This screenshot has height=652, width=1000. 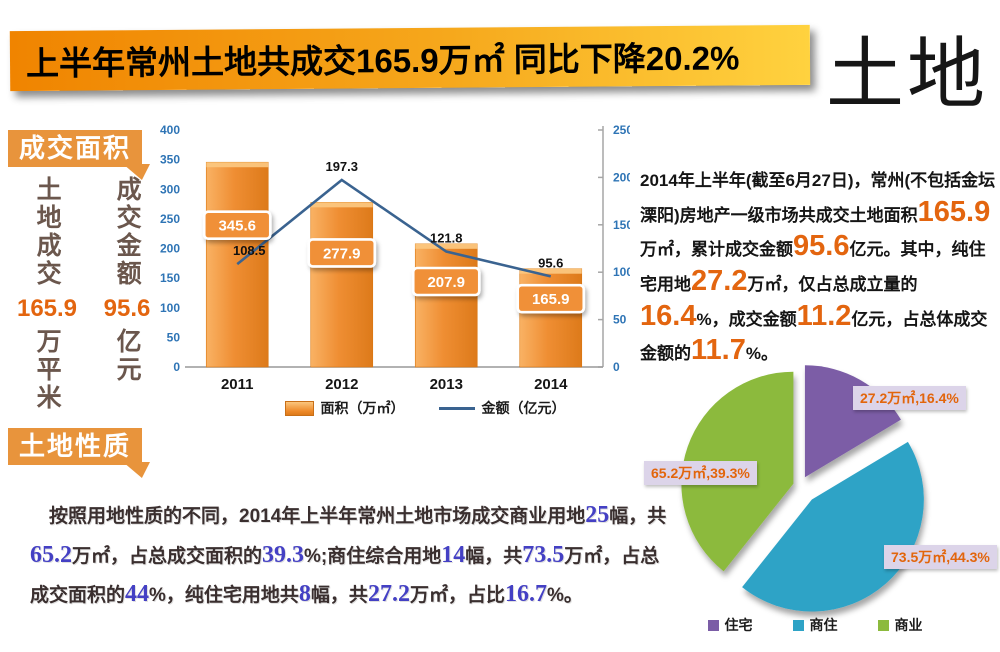 What do you see at coordinates (170, 130) in the screenshot?
I see `left-axis-tick: 400` at bounding box center [170, 130].